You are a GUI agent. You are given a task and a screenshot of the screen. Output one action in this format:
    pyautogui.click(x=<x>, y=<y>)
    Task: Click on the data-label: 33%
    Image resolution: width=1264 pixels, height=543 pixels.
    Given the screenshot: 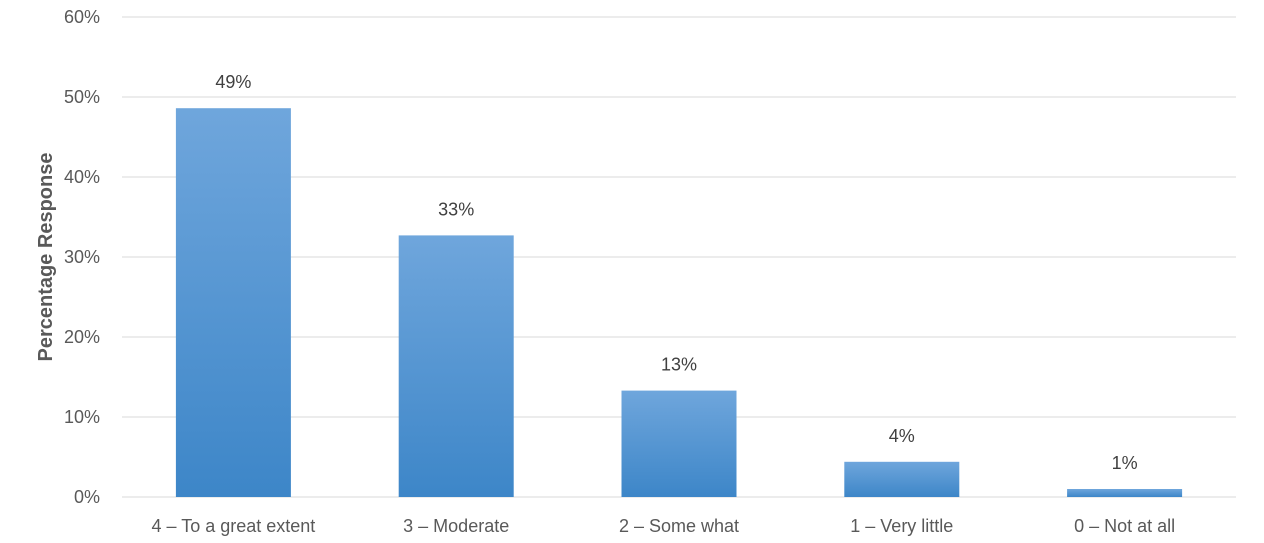 What is the action you would take?
    pyautogui.click(x=456, y=209)
    